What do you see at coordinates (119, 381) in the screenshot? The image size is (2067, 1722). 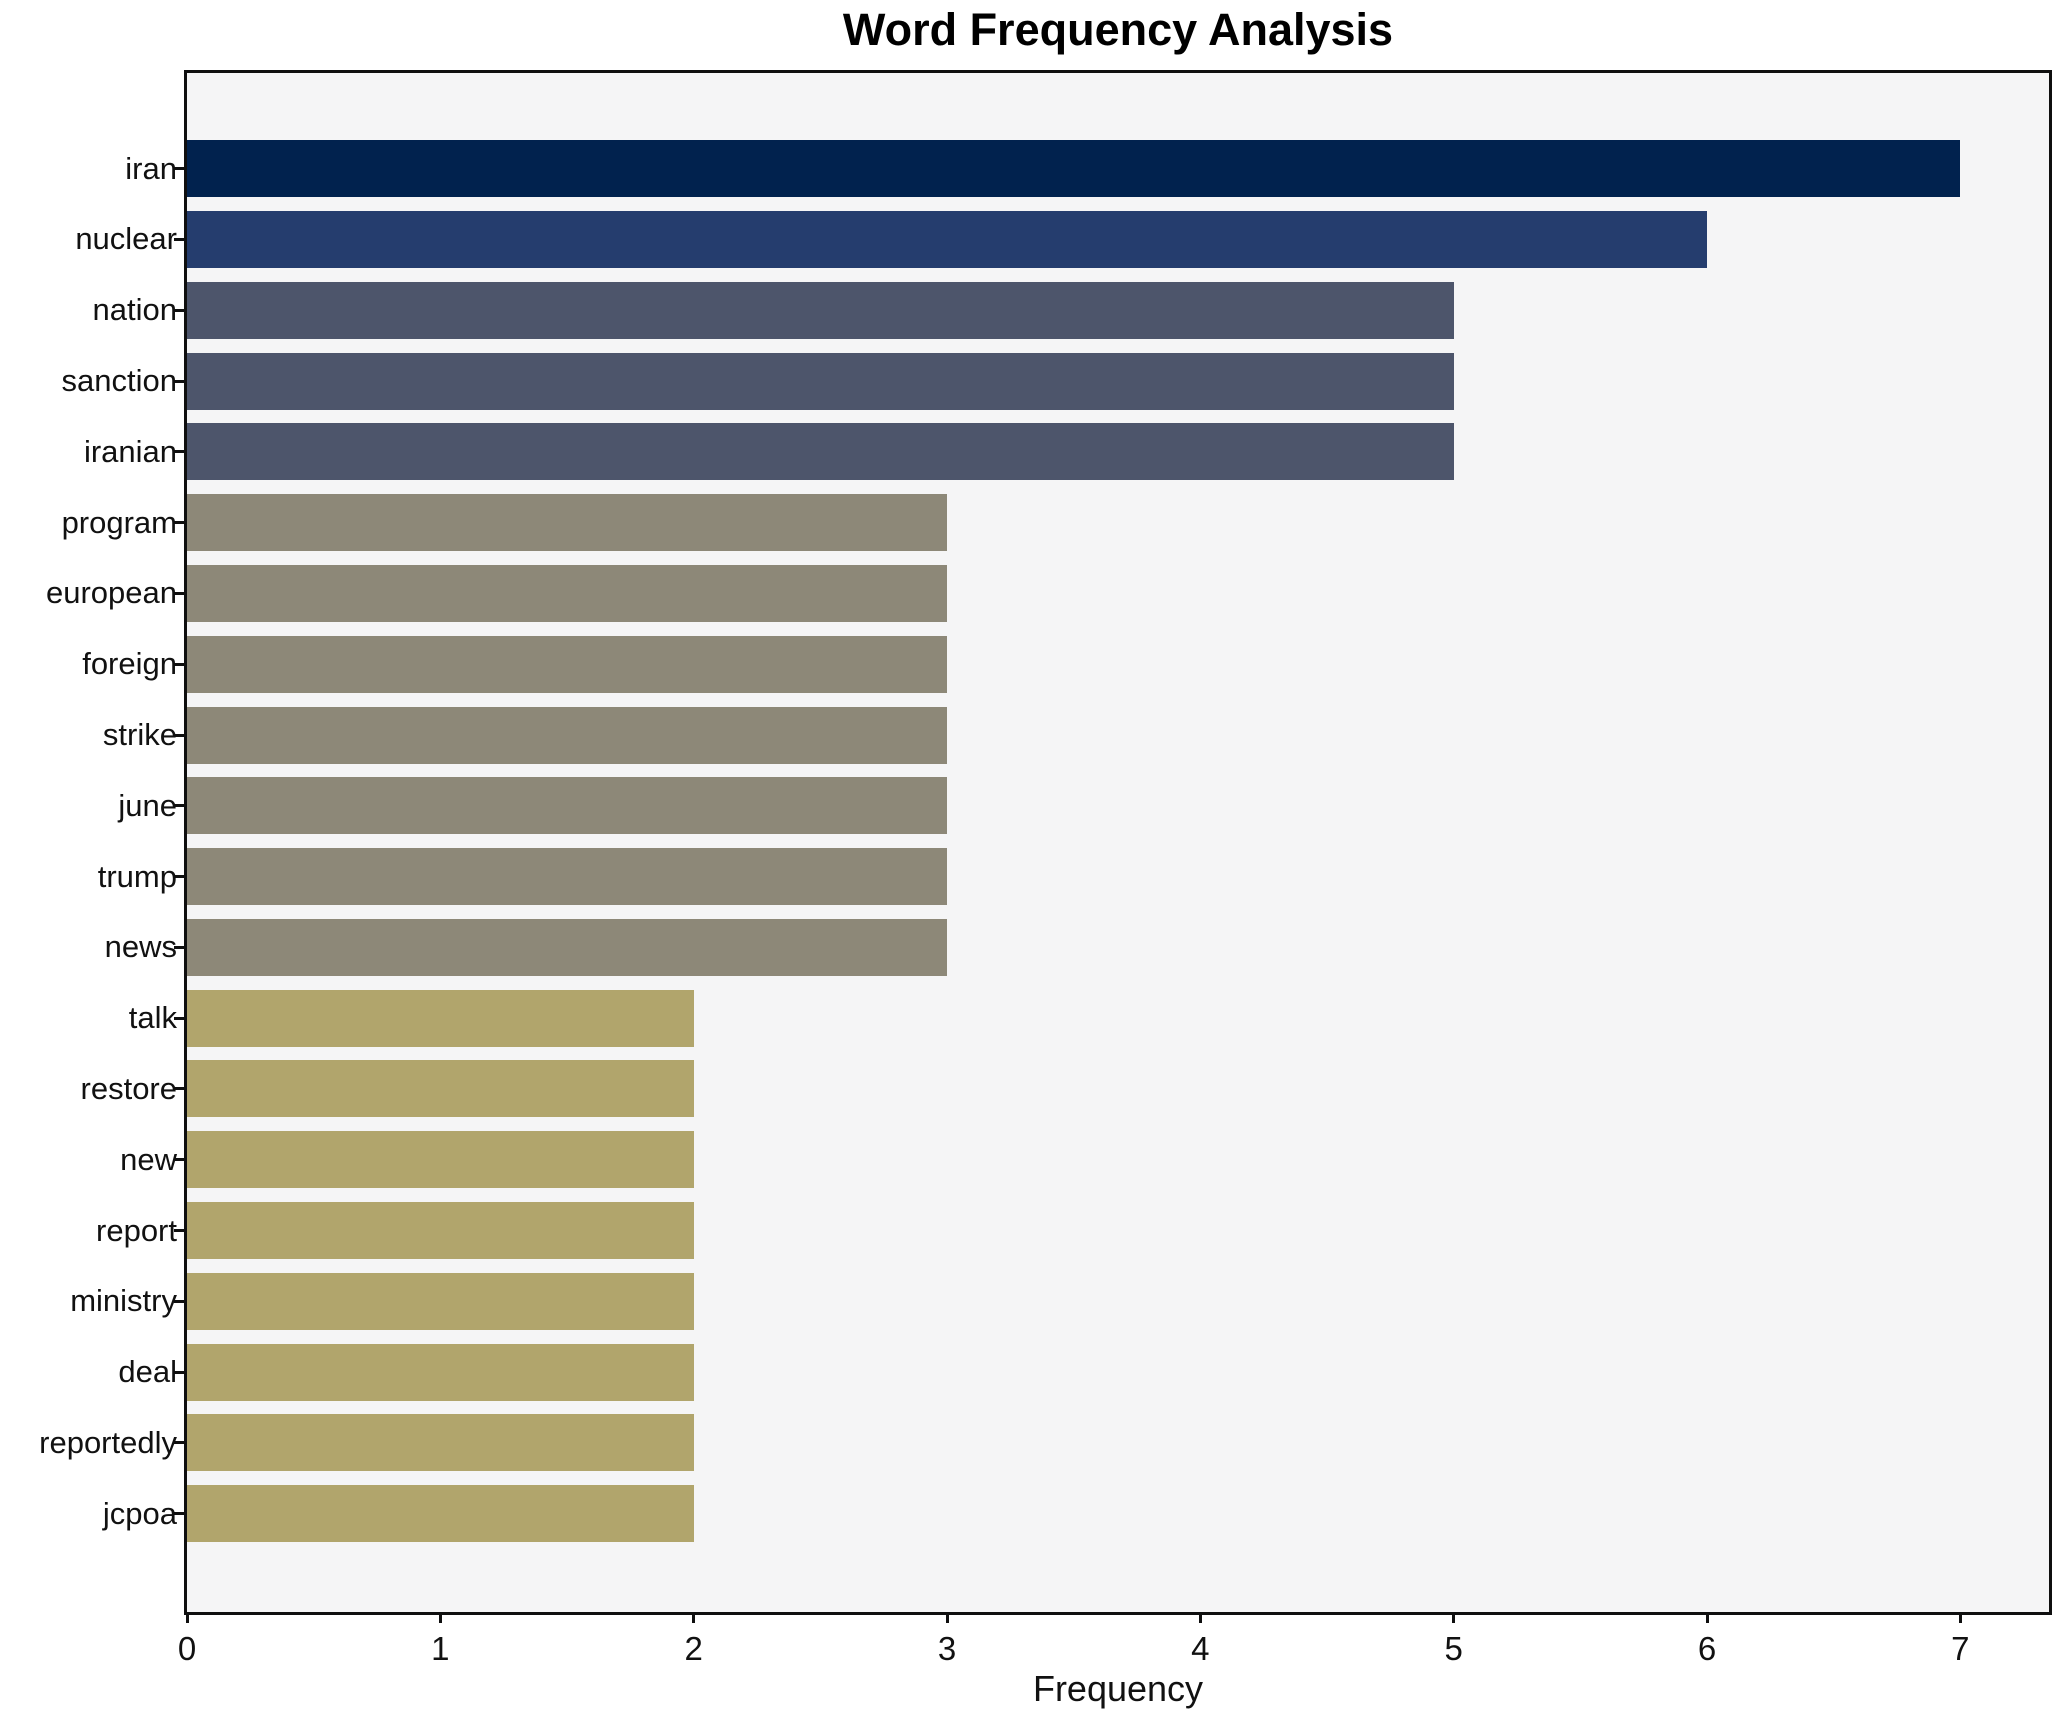 I see `y-tick-label-sanction: sanction` at bounding box center [119, 381].